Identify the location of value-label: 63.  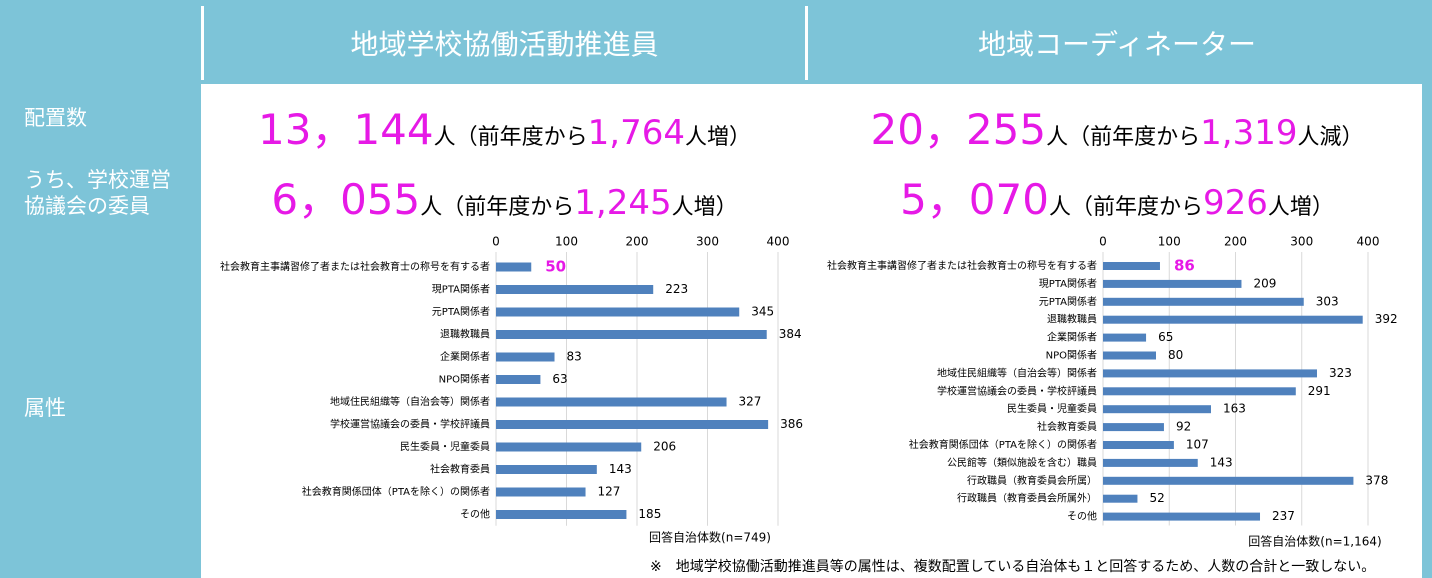
(559, 379).